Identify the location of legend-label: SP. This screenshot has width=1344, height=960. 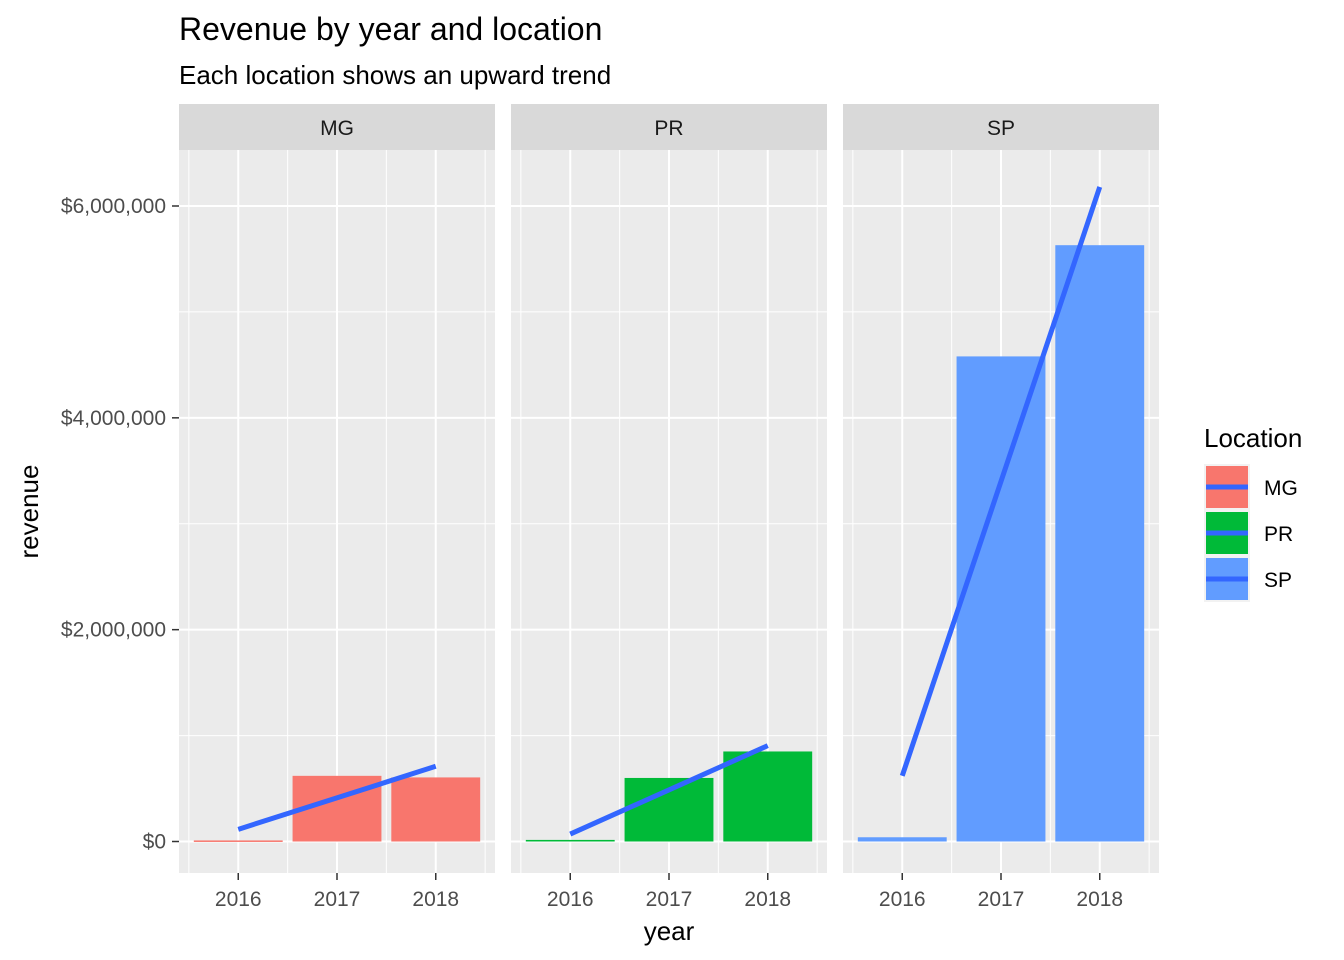
(1278, 580).